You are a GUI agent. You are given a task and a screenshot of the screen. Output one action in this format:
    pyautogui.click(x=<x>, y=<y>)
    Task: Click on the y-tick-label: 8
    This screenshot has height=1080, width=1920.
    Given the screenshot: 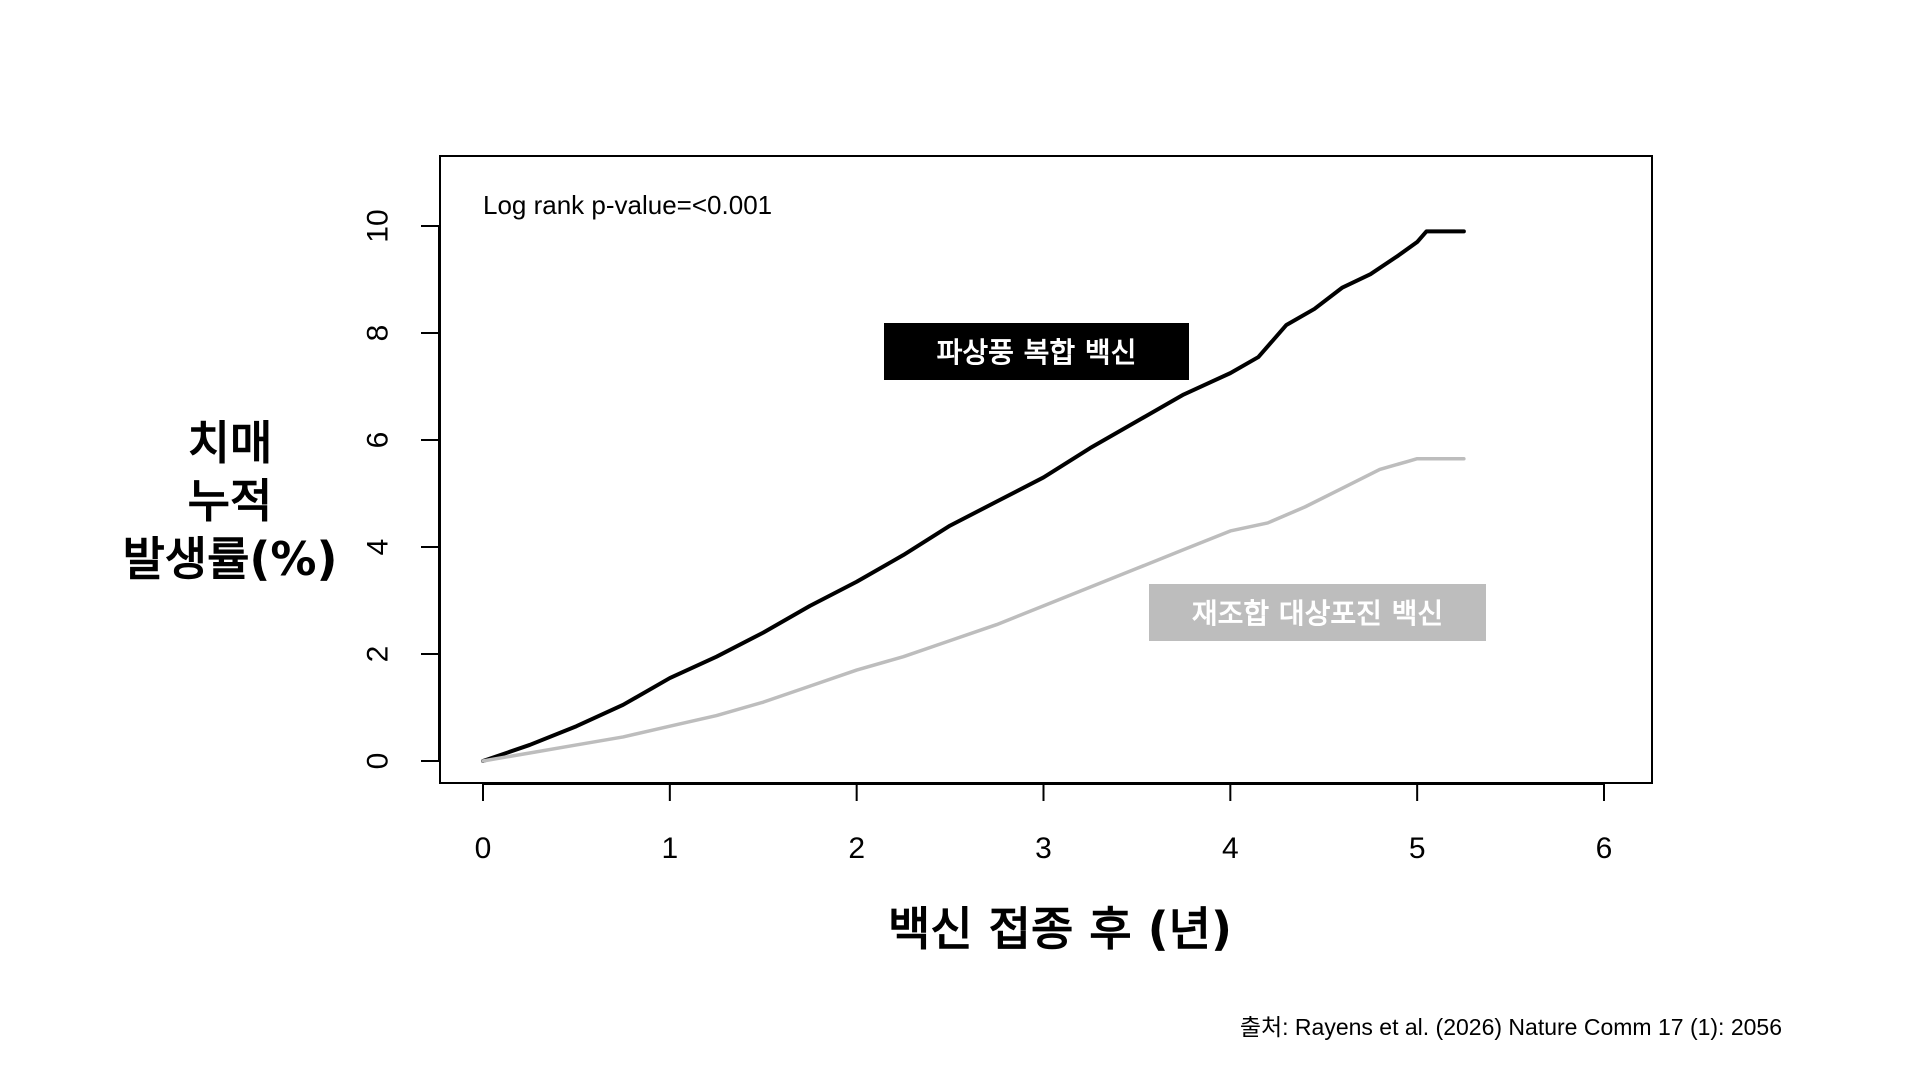 What is the action you would take?
    pyautogui.click(x=378, y=333)
    